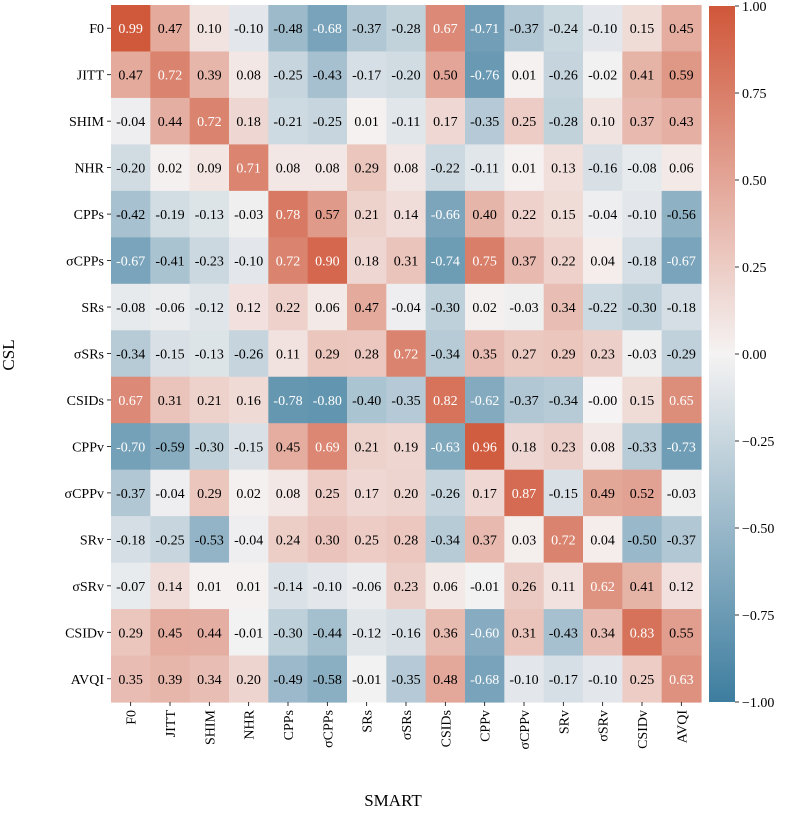 This screenshot has width=787, height=817. Describe the element at coordinates (524, 262) in the screenshot. I see `cell-value-label: 0.37` at that location.